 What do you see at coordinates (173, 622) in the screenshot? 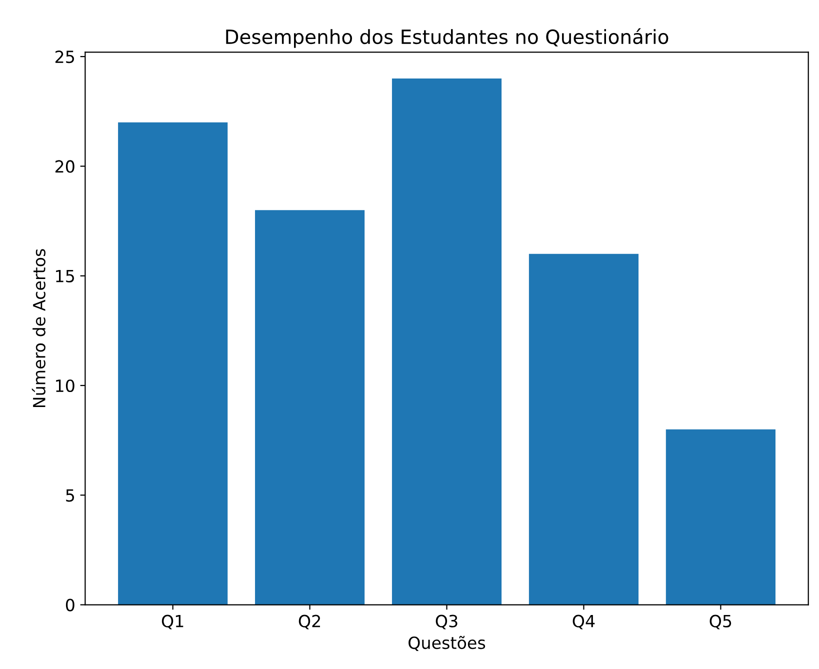
I see `x-tick-label: Q1` at bounding box center [173, 622].